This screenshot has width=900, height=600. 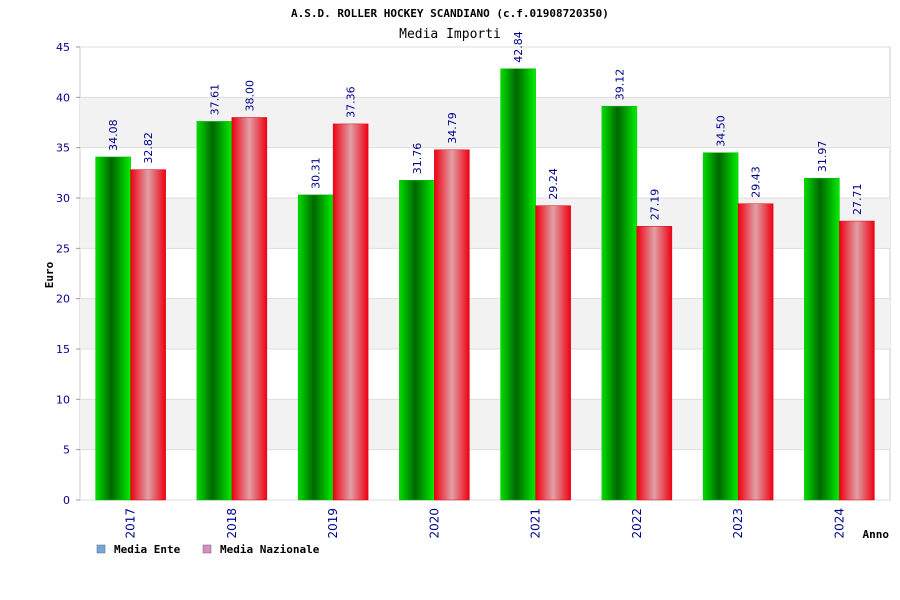 What do you see at coordinates (876, 534) in the screenshot?
I see `x-axis-label: Anno` at bounding box center [876, 534].